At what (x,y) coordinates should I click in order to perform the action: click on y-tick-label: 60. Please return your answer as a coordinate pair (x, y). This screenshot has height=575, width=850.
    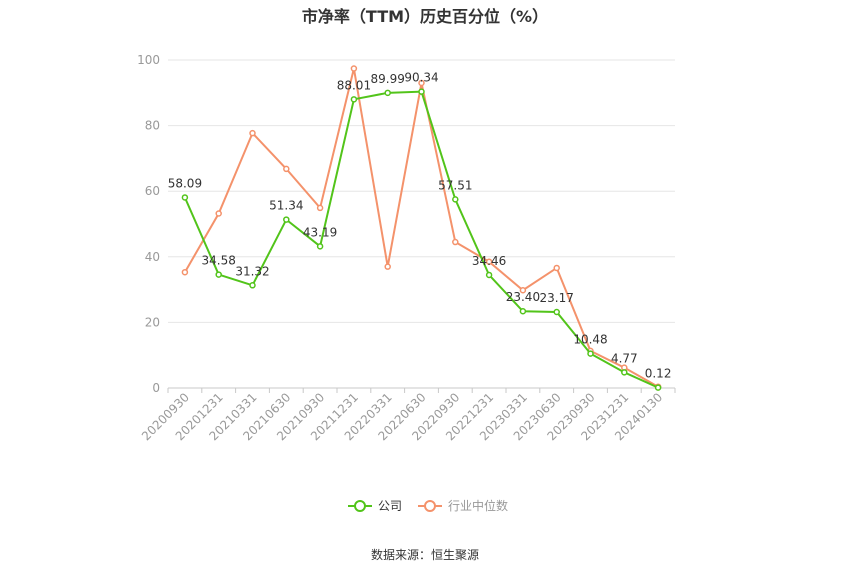
    Looking at the image, I should click on (152, 191).